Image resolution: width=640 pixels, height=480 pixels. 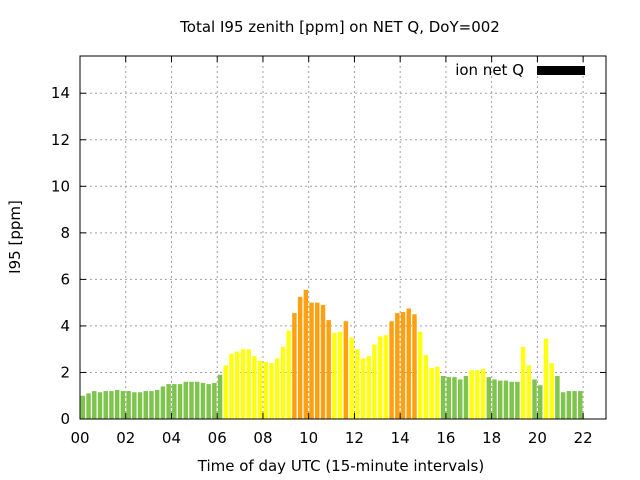 What do you see at coordinates (65, 326) in the screenshot?
I see `y-tick-label: 4` at bounding box center [65, 326].